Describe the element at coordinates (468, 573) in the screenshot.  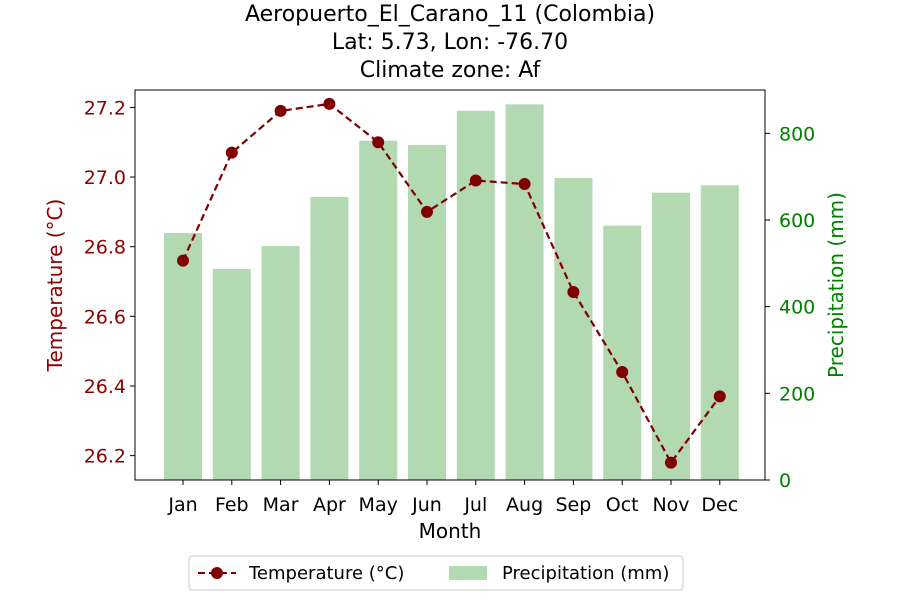
I see `legend-precipitation-swatch` at that location.